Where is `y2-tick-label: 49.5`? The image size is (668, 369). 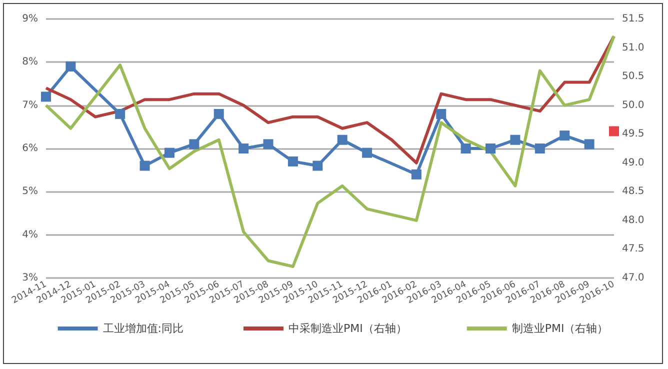 y2-tick-label: 49.5 is located at coordinates (633, 134).